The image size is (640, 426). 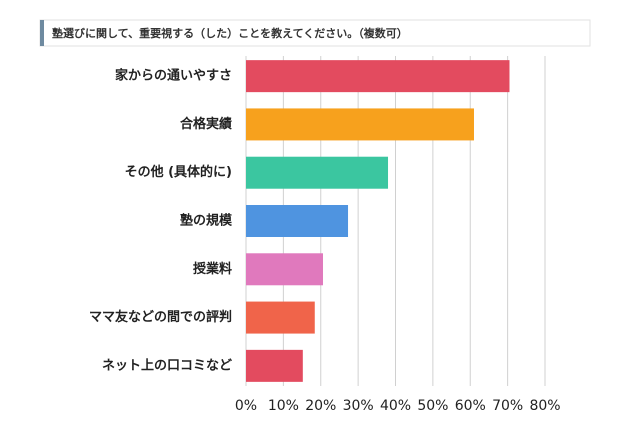 I want to click on y-tick-label: ネット上の口コミなど, so click(x=167, y=365).